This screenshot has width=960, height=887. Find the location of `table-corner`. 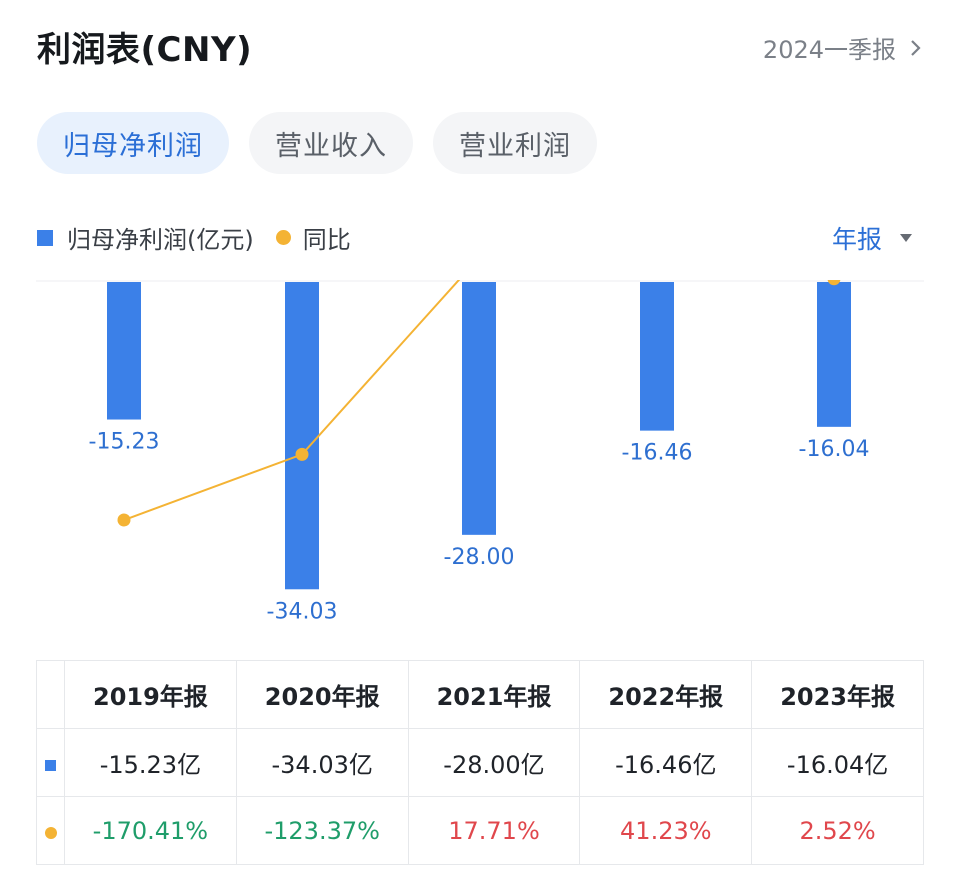

table-corner is located at coordinates (50, 694).